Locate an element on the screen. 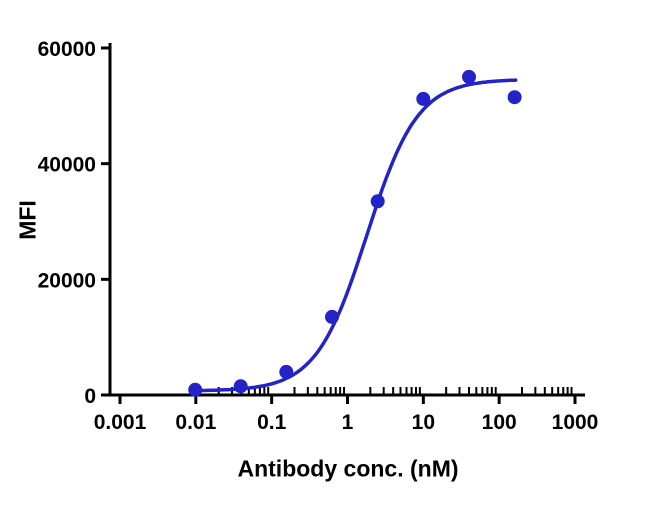 This screenshot has width=650, height=513. x-tick-label: 10 is located at coordinates (423, 422).